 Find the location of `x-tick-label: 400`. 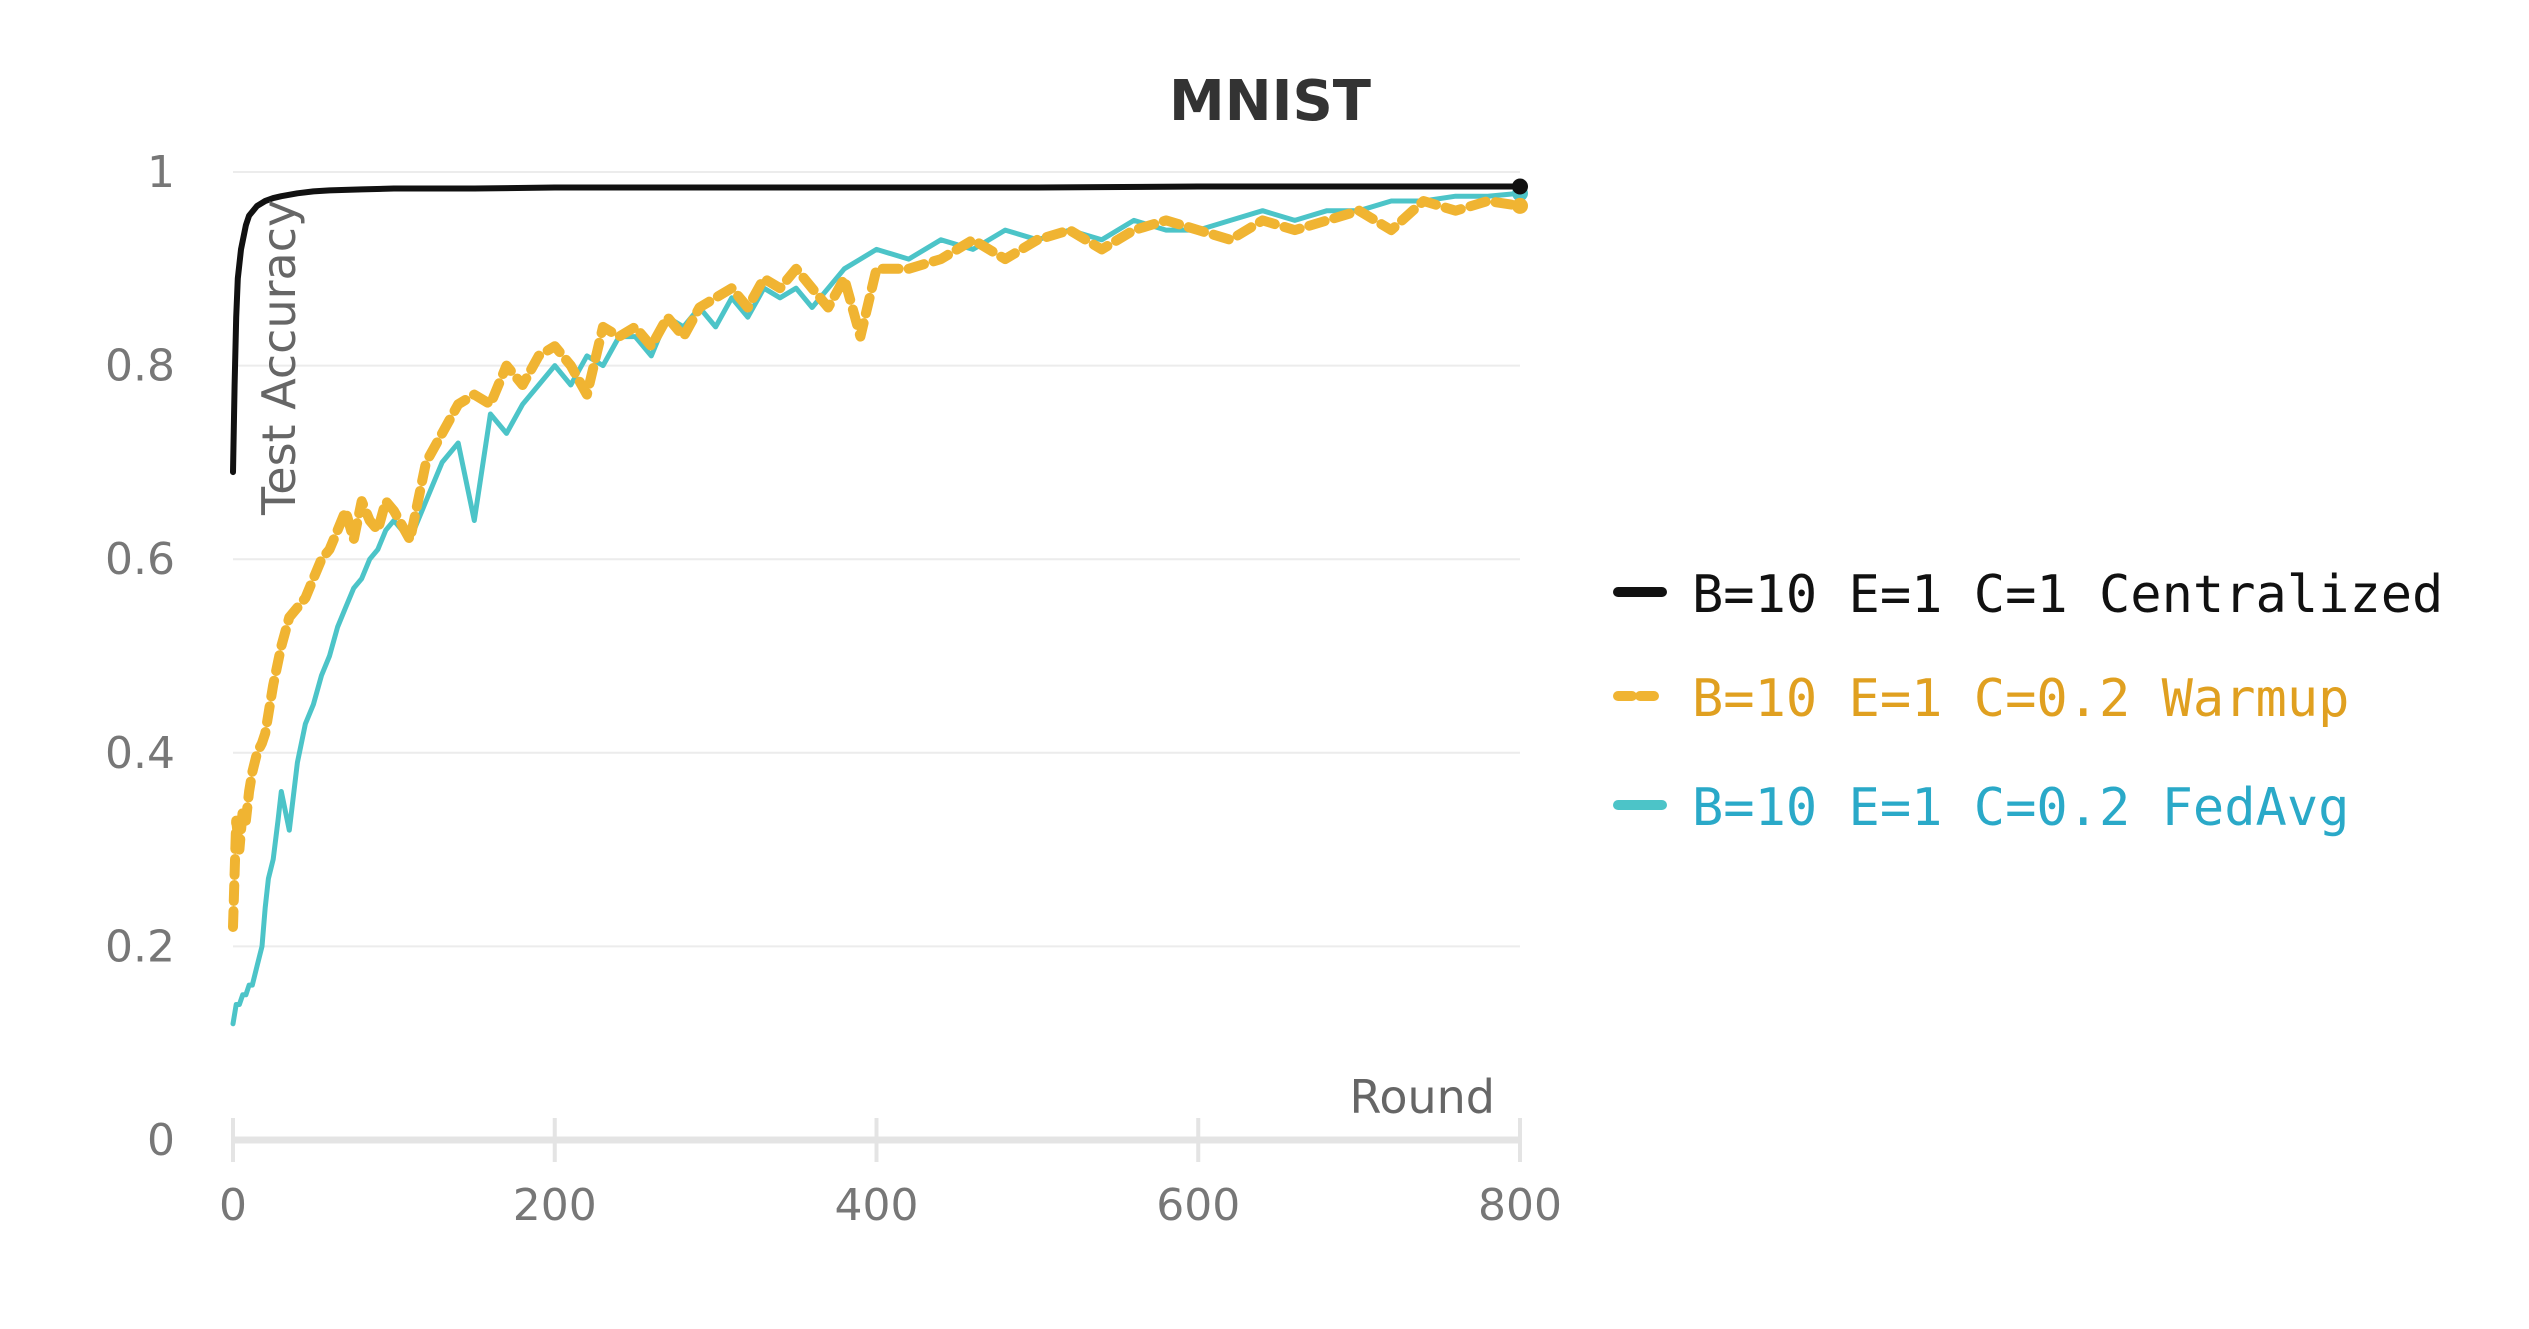

x-tick-label: 400 is located at coordinates (877, 1205).